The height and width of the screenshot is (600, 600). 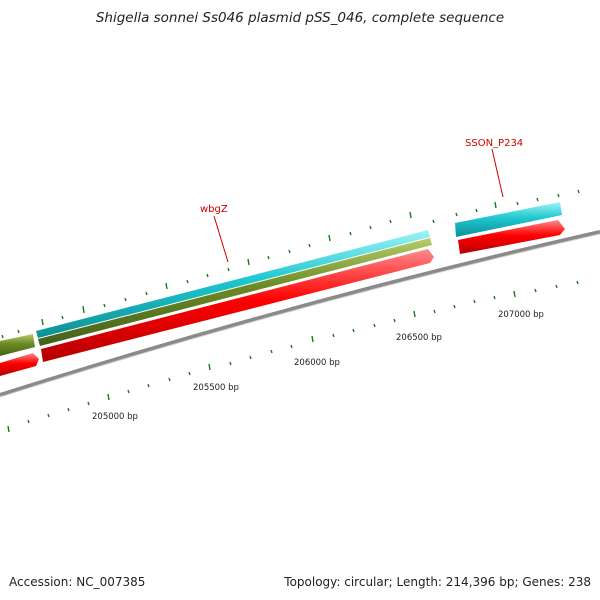 What do you see at coordinates (494, 143) in the screenshot?
I see `gene-label-sson-p234: SSON_P234` at bounding box center [494, 143].